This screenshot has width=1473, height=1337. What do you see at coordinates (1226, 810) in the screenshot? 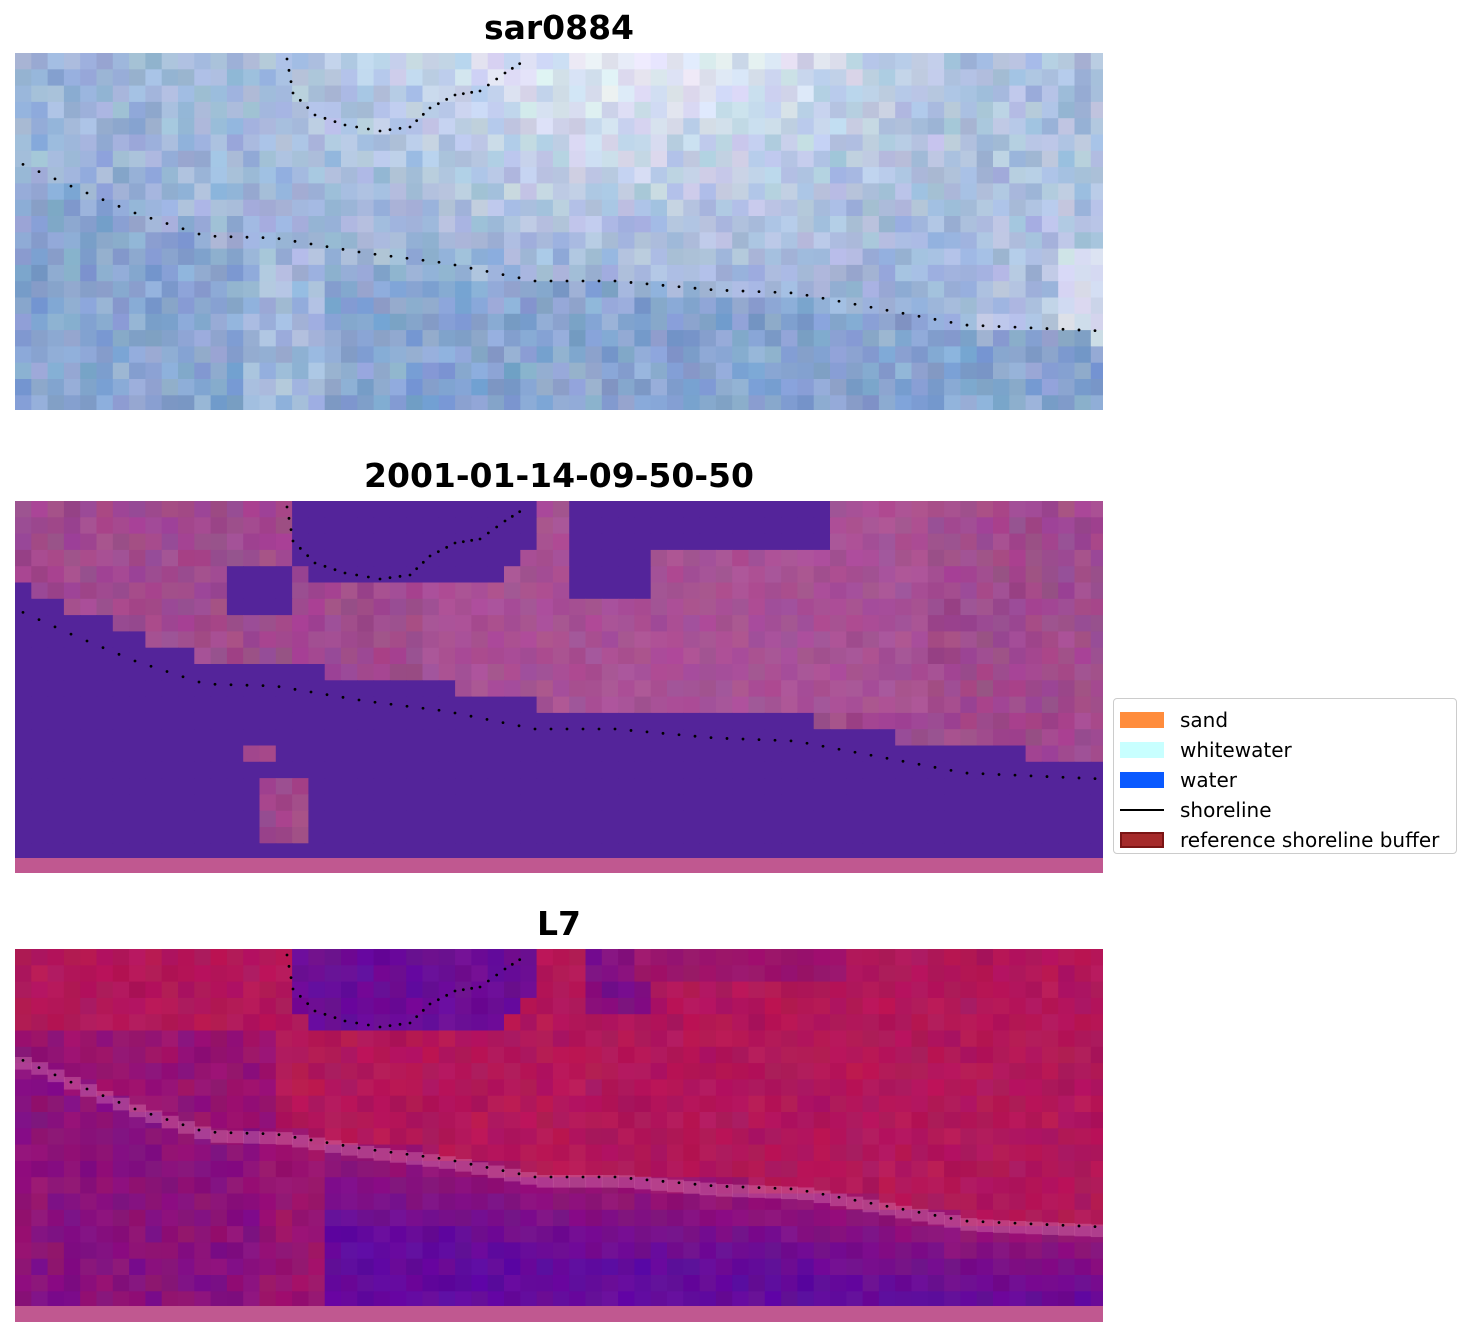
I see `legend-label: shoreline` at bounding box center [1226, 810].